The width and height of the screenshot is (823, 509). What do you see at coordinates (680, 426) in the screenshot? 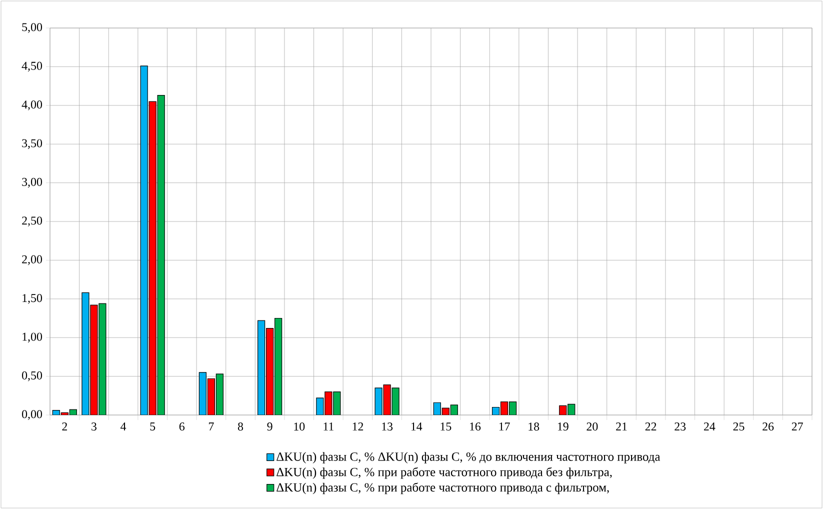
I see `x-tick-label: 23` at bounding box center [680, 426].